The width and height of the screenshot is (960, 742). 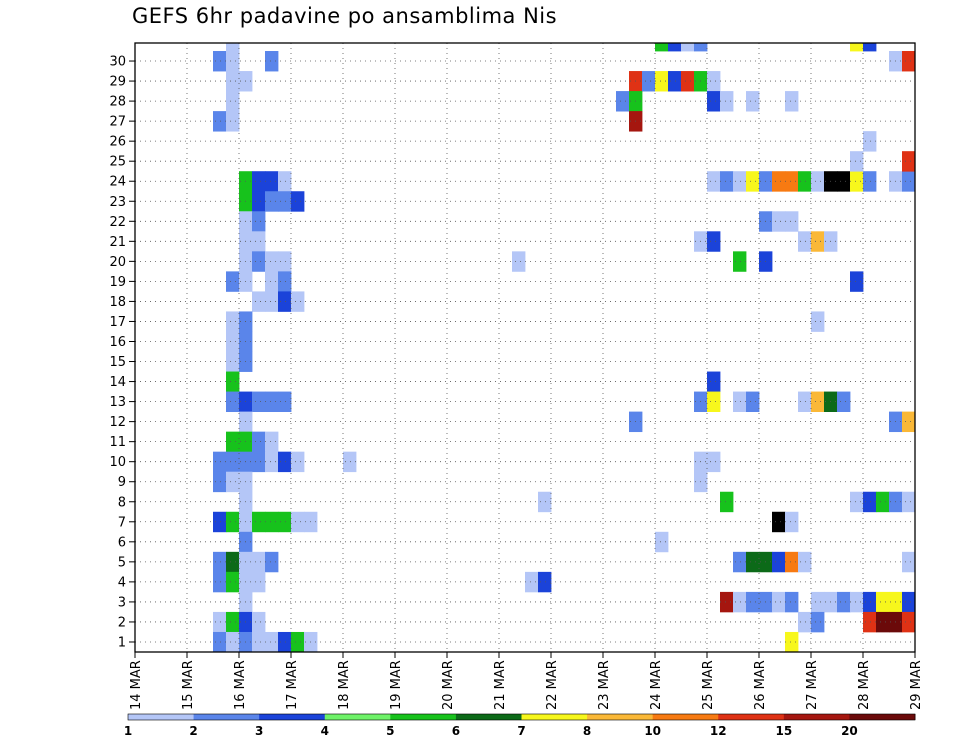 What do you see at coordinates (117, 282) in the screenshot?
I see `y-tick-label: 19` at bounding box center [117, 282].